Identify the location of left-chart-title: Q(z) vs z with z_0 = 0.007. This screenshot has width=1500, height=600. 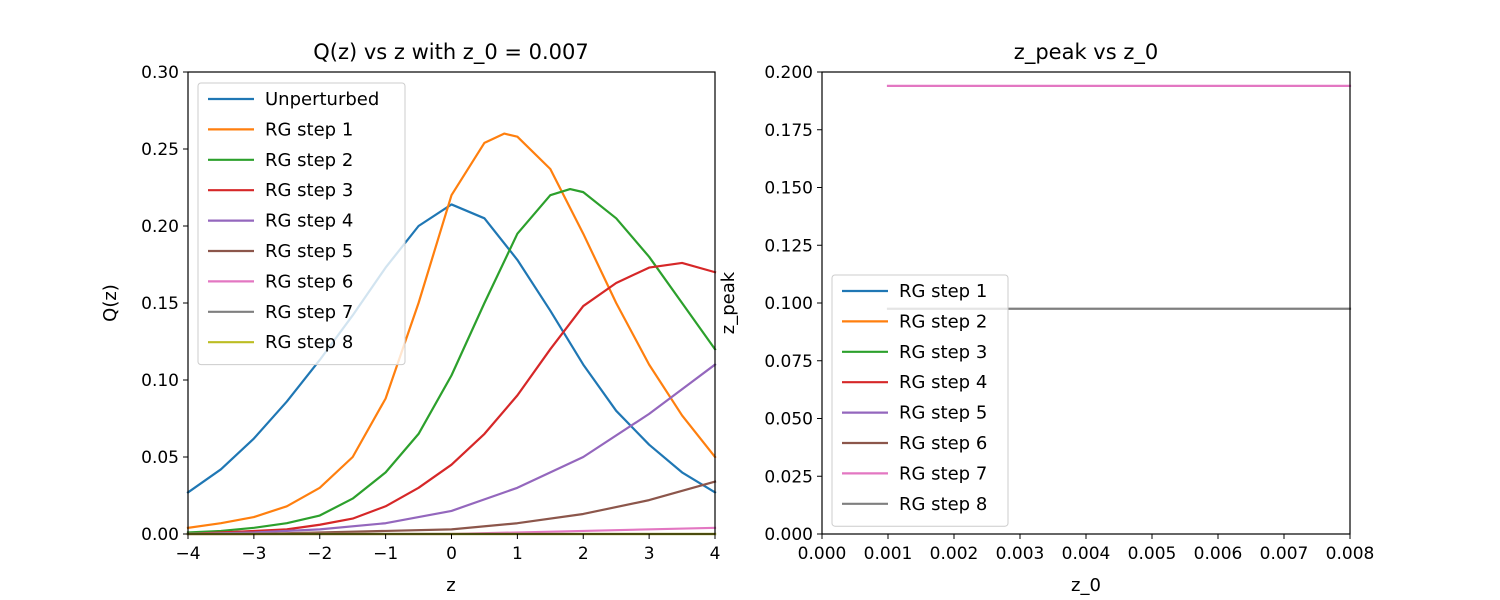
(451, 52).